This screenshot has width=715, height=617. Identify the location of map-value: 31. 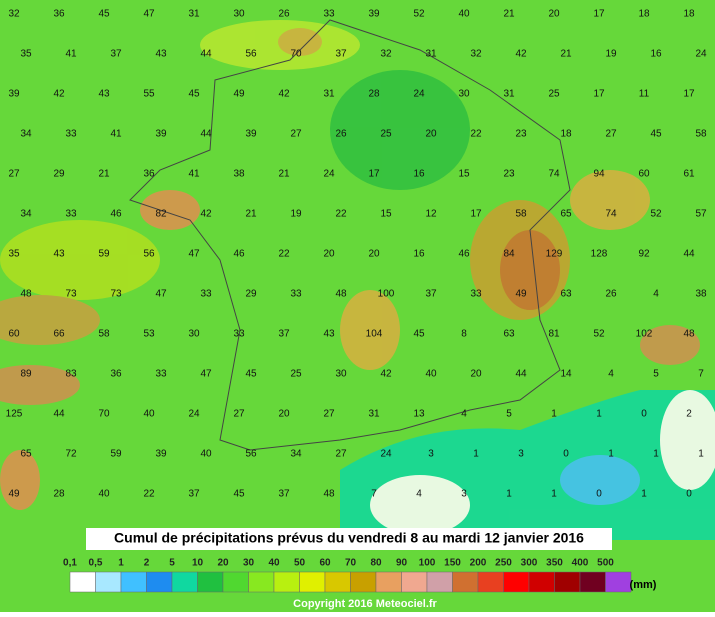
(509, 94).